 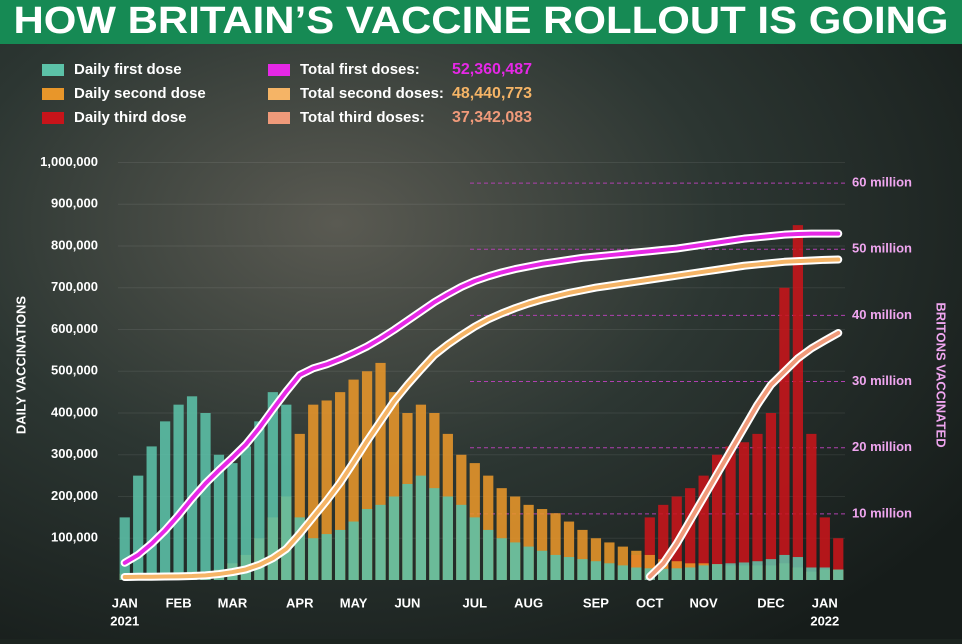 I want to click on legend-label: Daily third dose, so click(x=130, y=117).